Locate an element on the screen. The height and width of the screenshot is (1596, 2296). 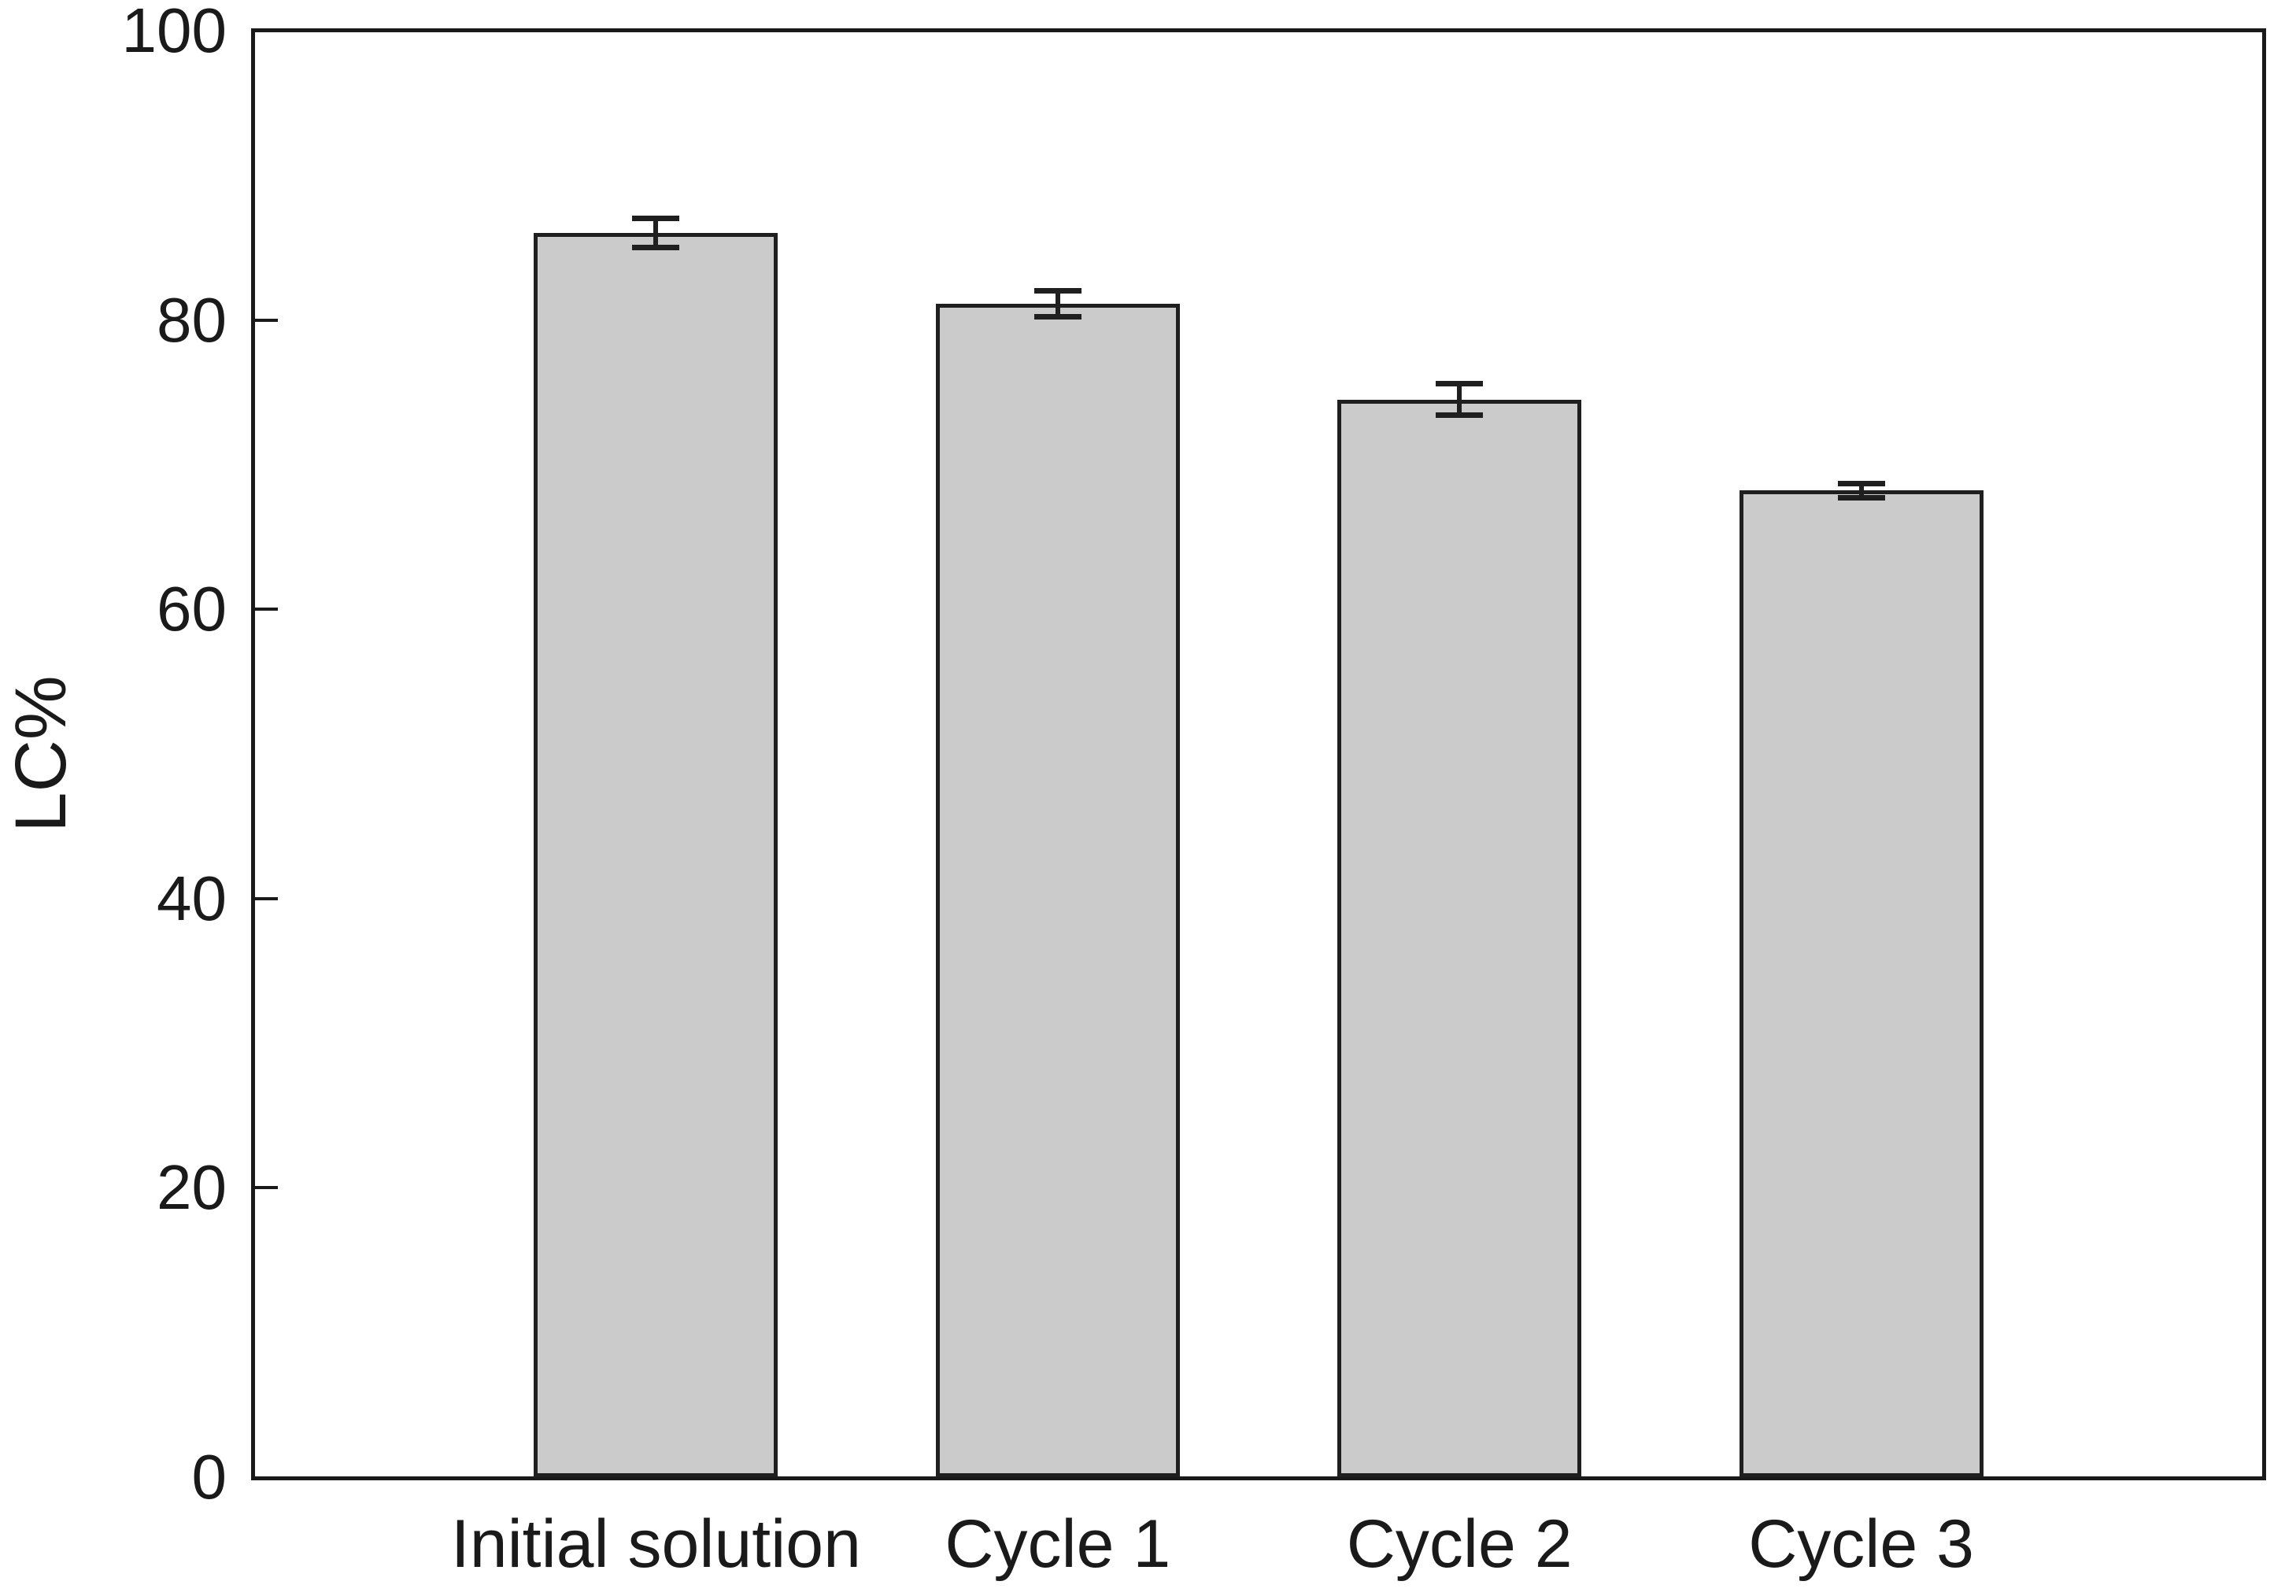
x-category-label: Initial solution is located at coordinates (655, 1544).